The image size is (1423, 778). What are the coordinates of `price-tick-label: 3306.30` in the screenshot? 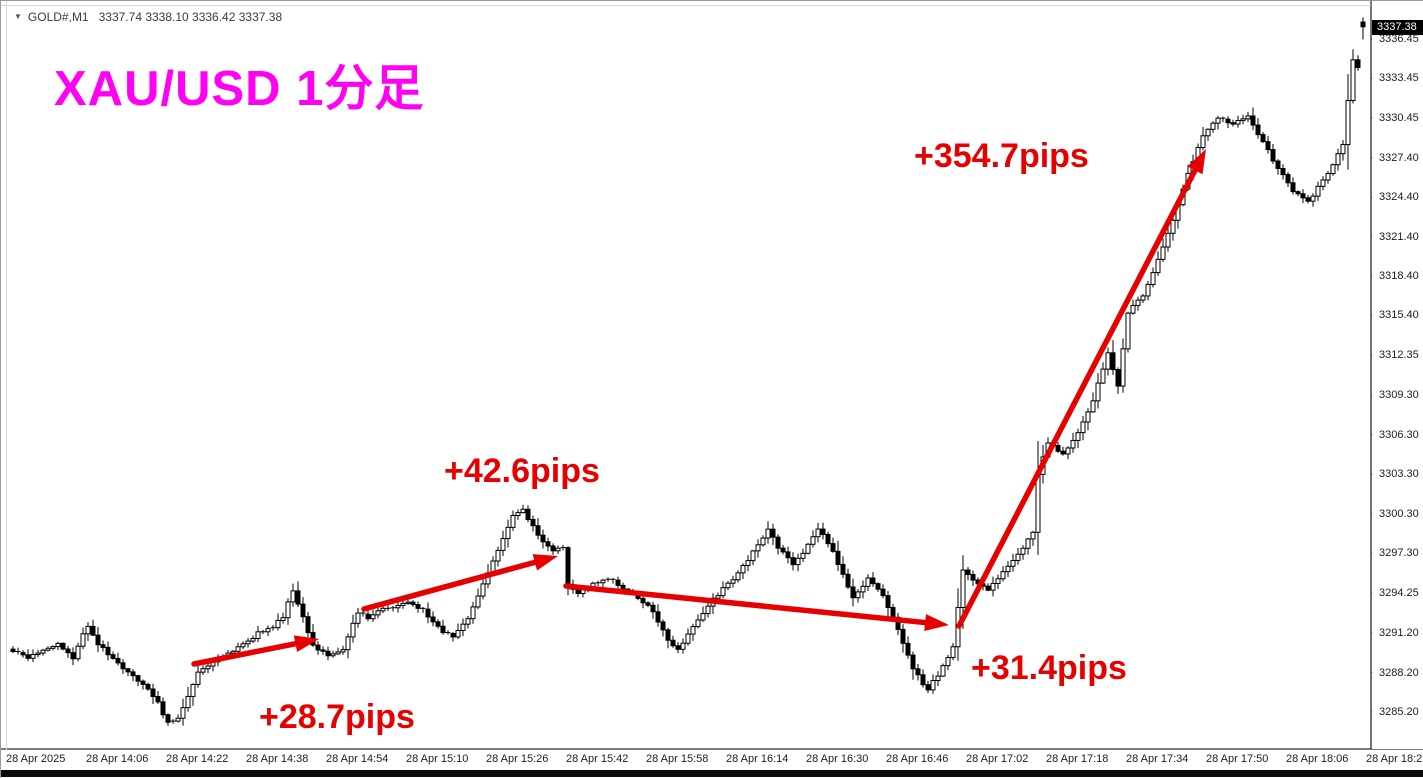 It's located at (1399, 434).